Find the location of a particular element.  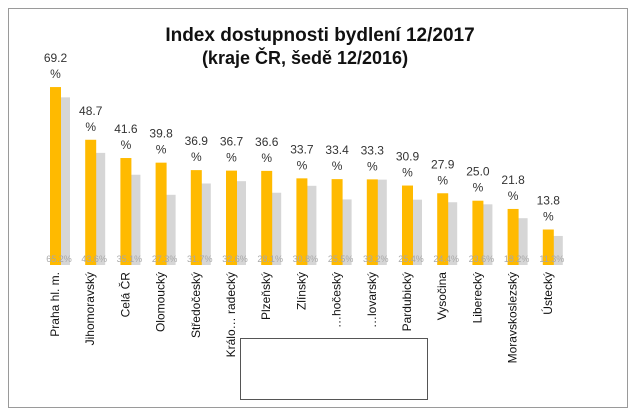

value-label-2017: 30.9 is located at coordinates (408, 157).